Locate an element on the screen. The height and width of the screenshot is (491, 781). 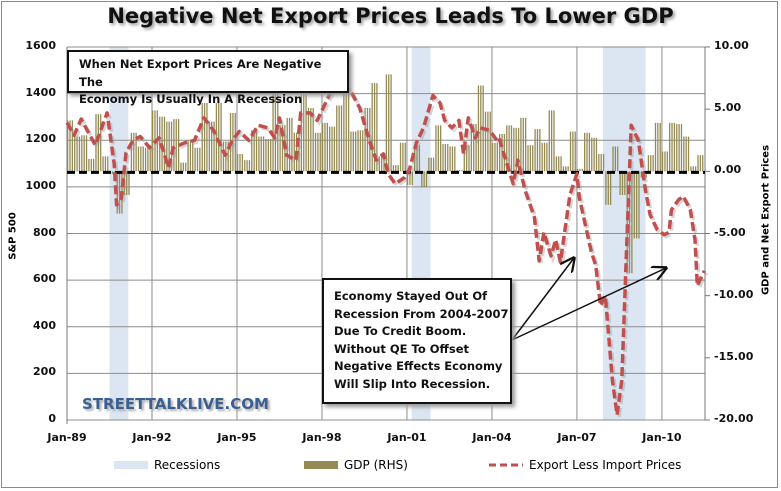
left-tick-label: 800 is located at coordinates (44, 232).